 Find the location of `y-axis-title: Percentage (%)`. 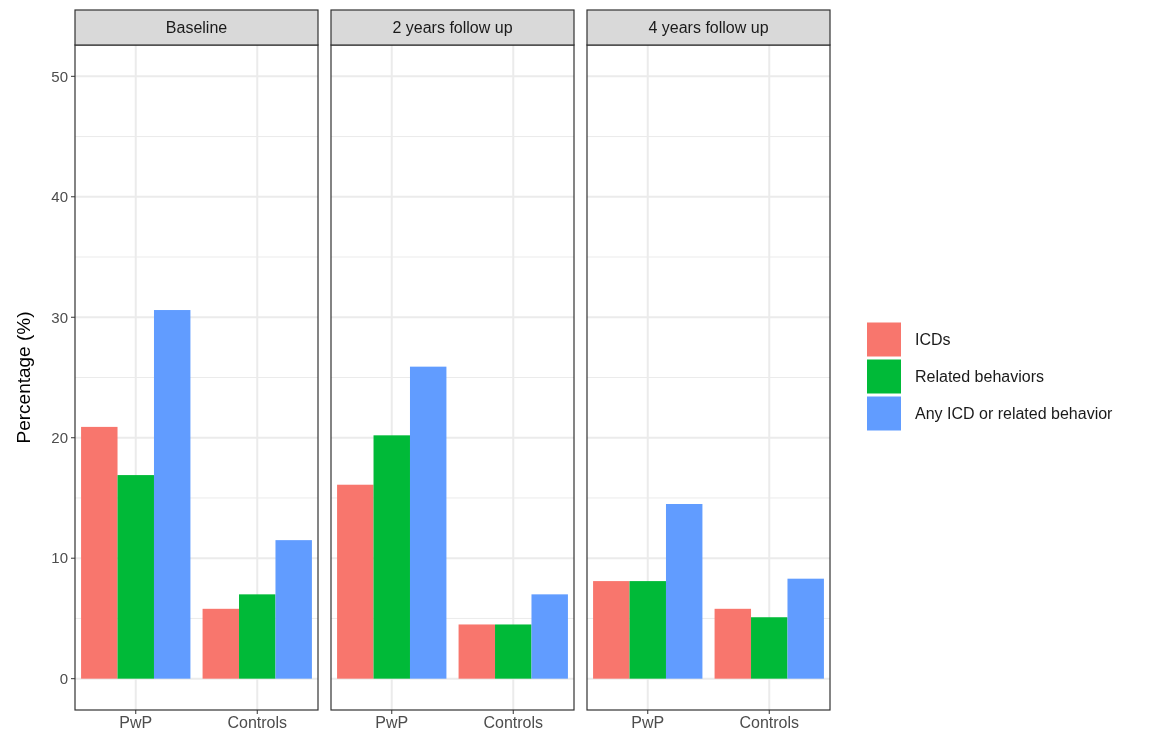

y-axis-title: Percentage (%) is located at coordinates (23, 377).